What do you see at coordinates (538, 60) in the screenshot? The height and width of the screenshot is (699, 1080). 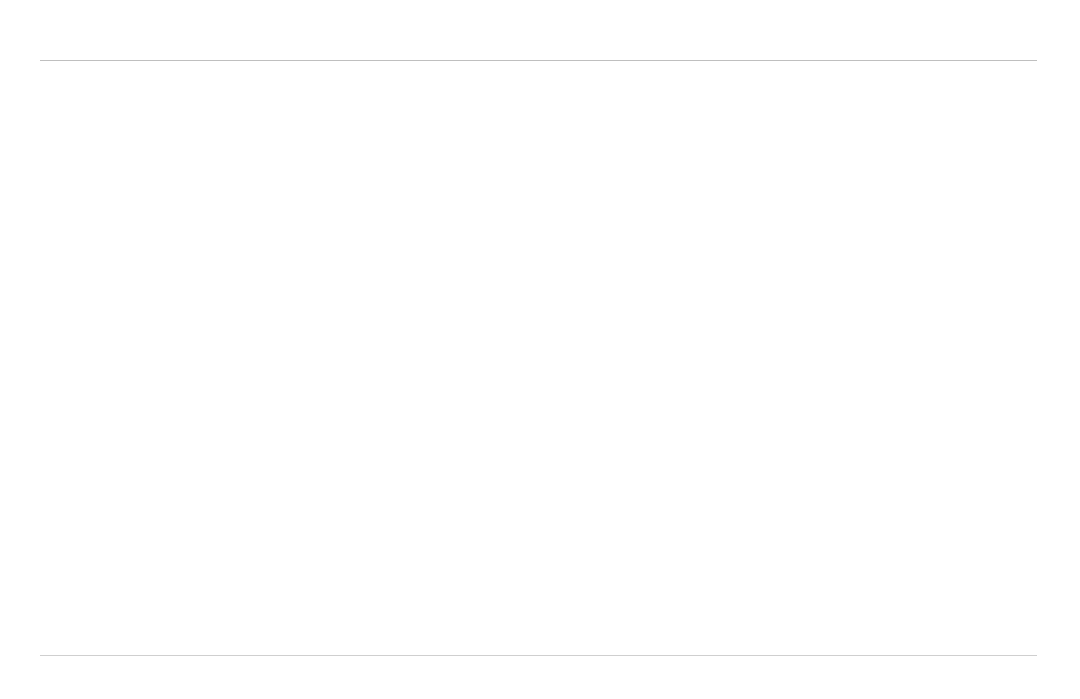 I see `header-divider` at bounding box center [538, 60].